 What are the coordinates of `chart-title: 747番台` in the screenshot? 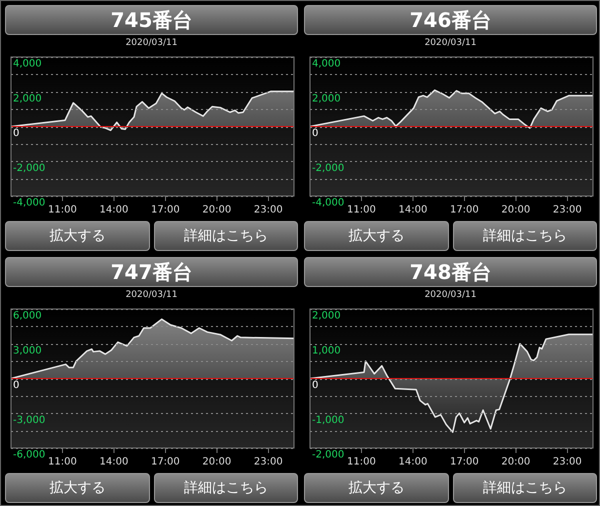 It's located at (151, 272).